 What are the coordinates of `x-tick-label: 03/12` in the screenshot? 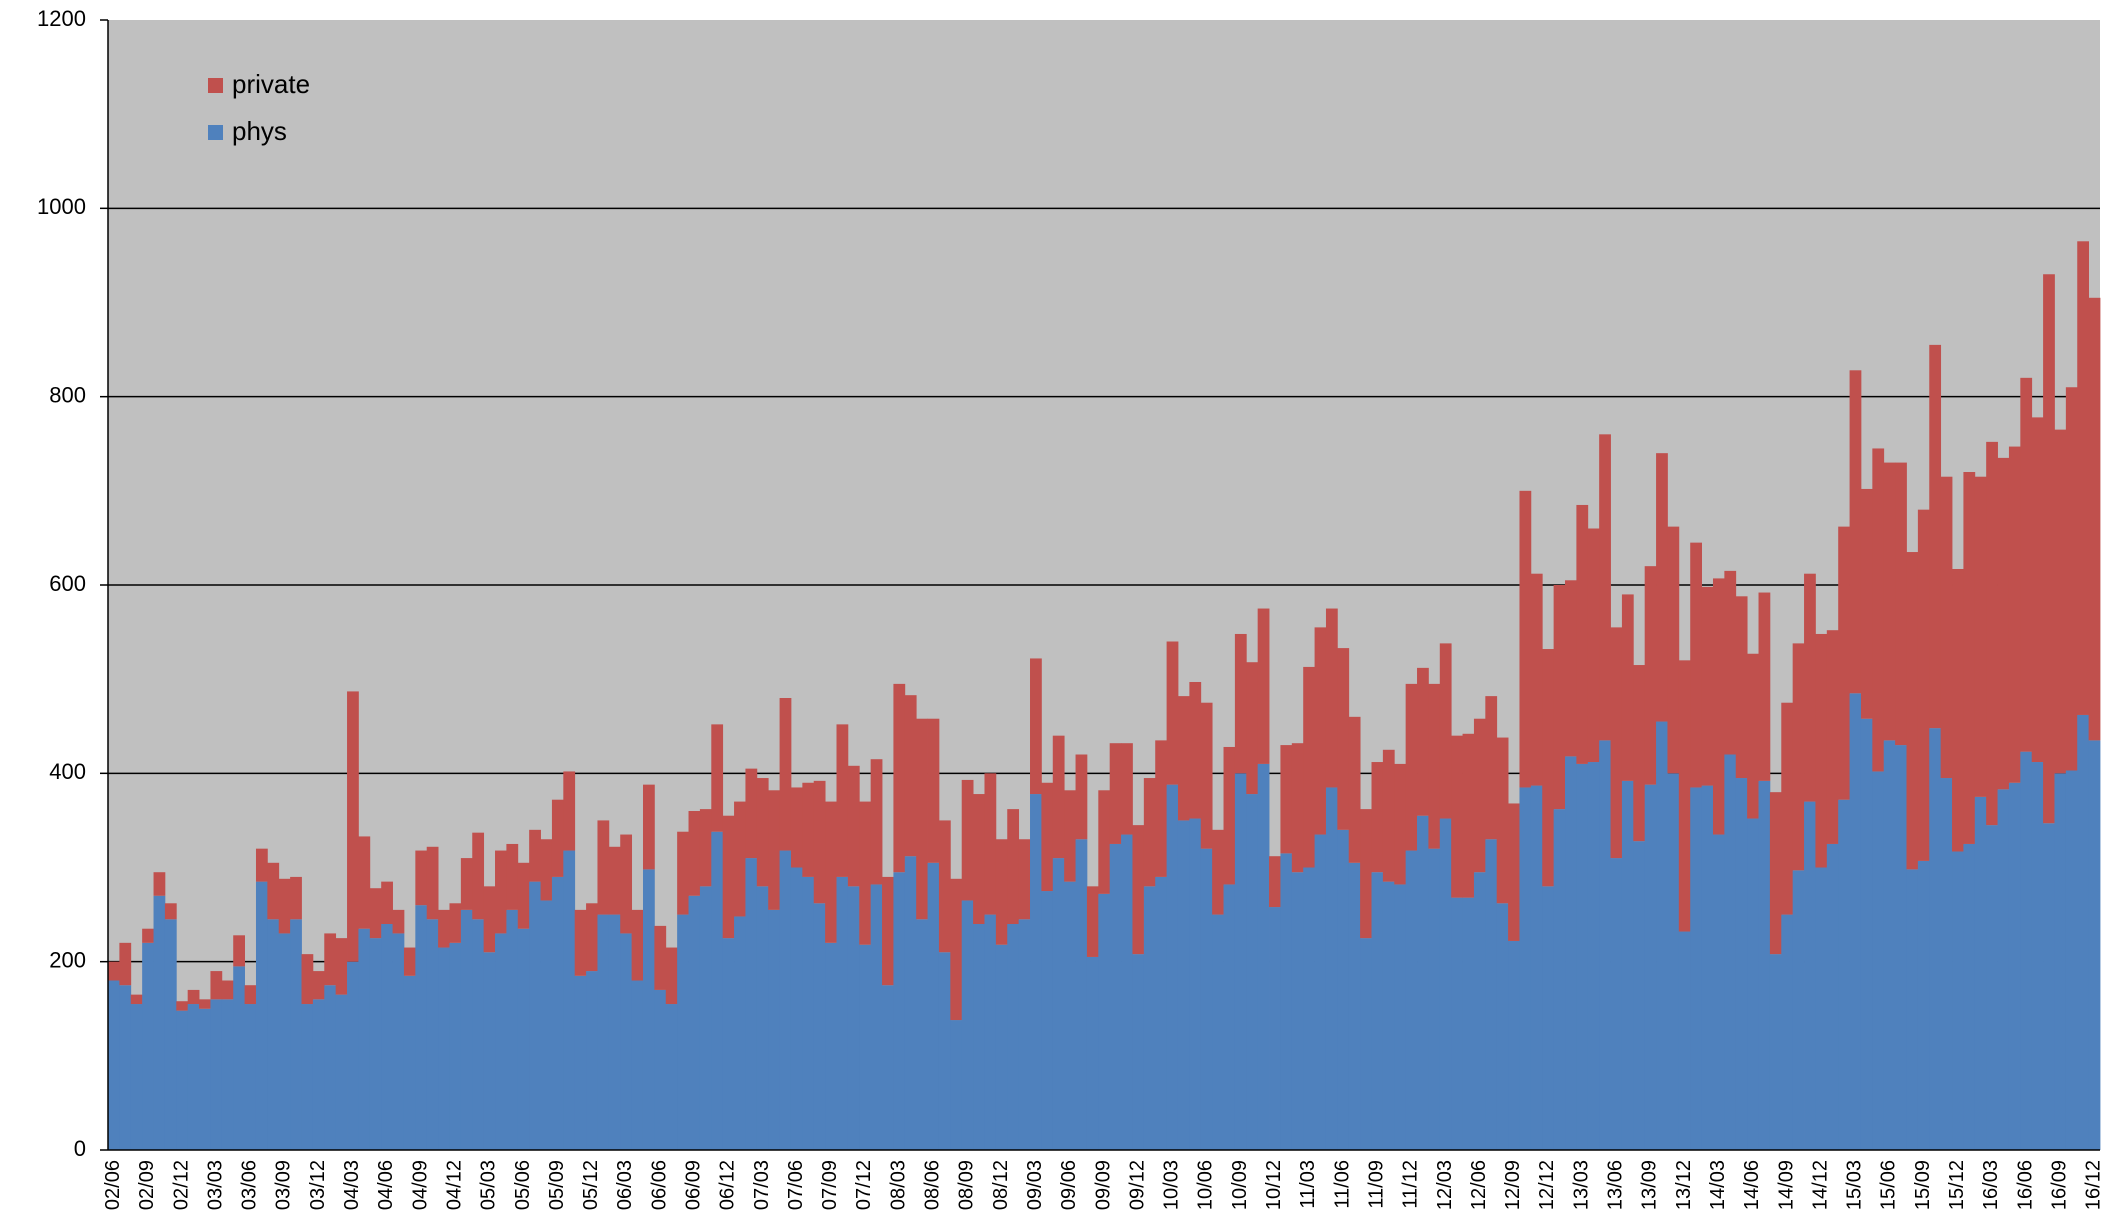 It's located at (318, 1185).